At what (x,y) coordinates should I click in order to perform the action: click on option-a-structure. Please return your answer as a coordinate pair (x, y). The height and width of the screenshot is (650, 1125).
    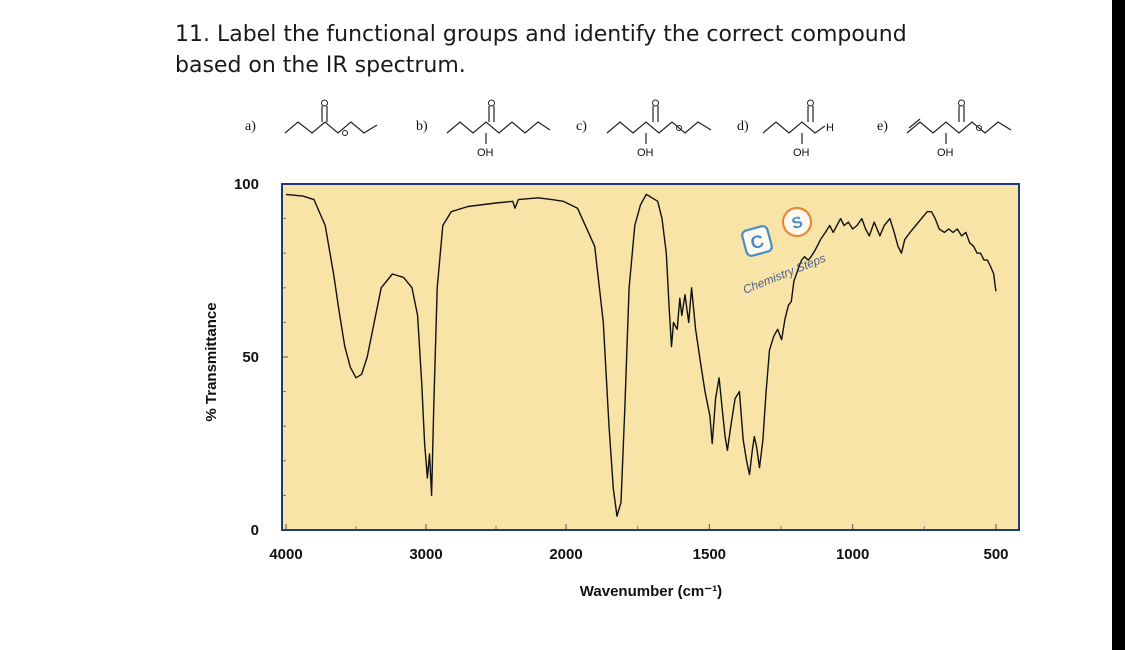
    Looking at the image, I should click on (331, 117).